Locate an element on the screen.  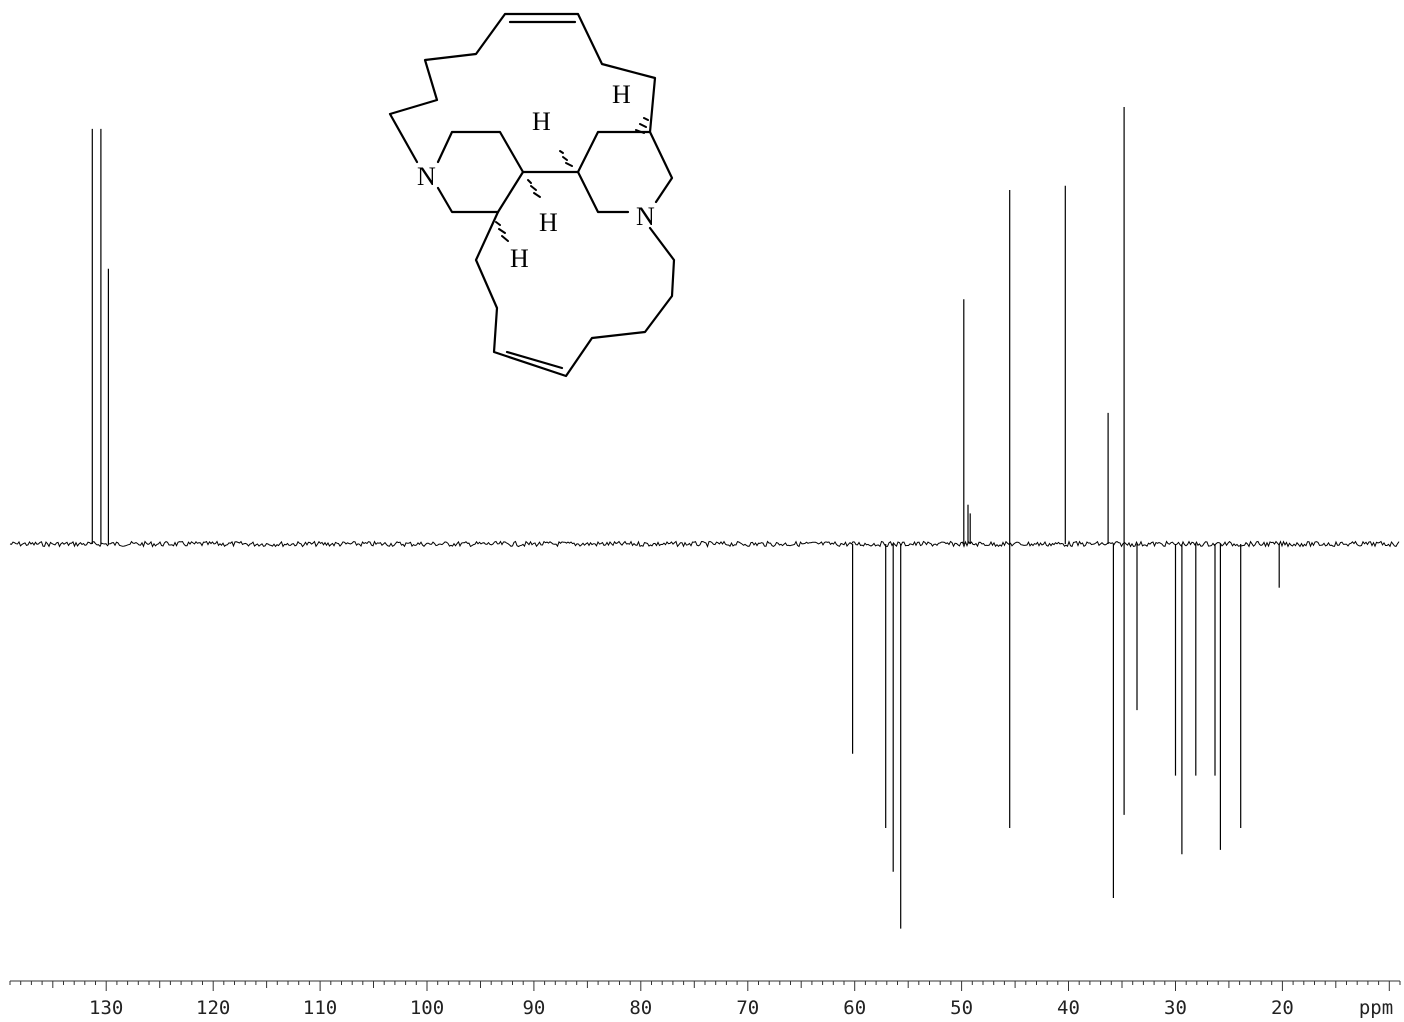
tick-label-40: 40 is located at coordinates (1068, 1008).